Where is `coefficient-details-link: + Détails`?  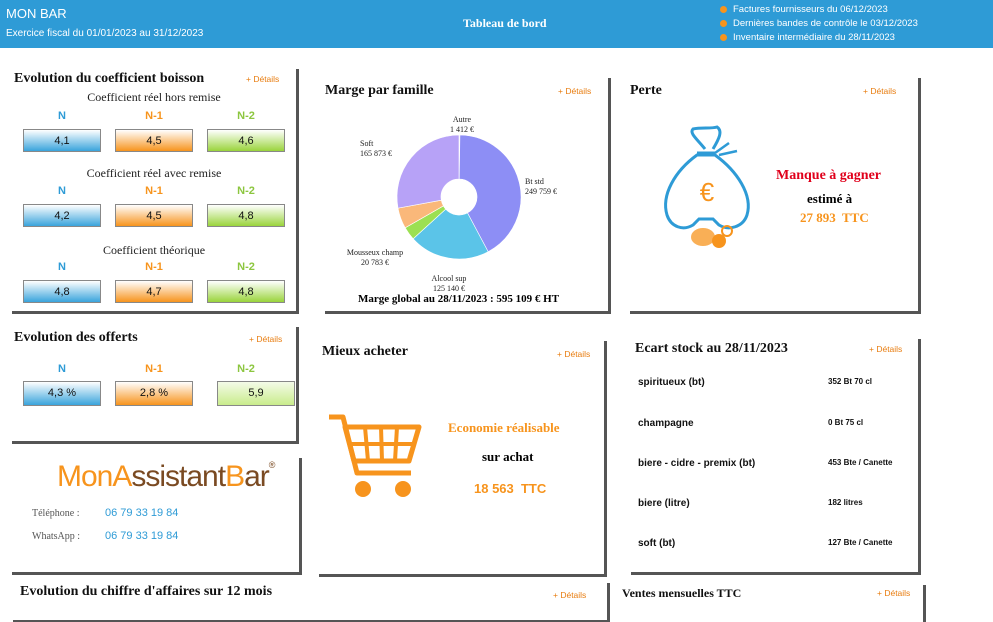
coefficient-details-link: + Détails is located at coordinates (263, 79).